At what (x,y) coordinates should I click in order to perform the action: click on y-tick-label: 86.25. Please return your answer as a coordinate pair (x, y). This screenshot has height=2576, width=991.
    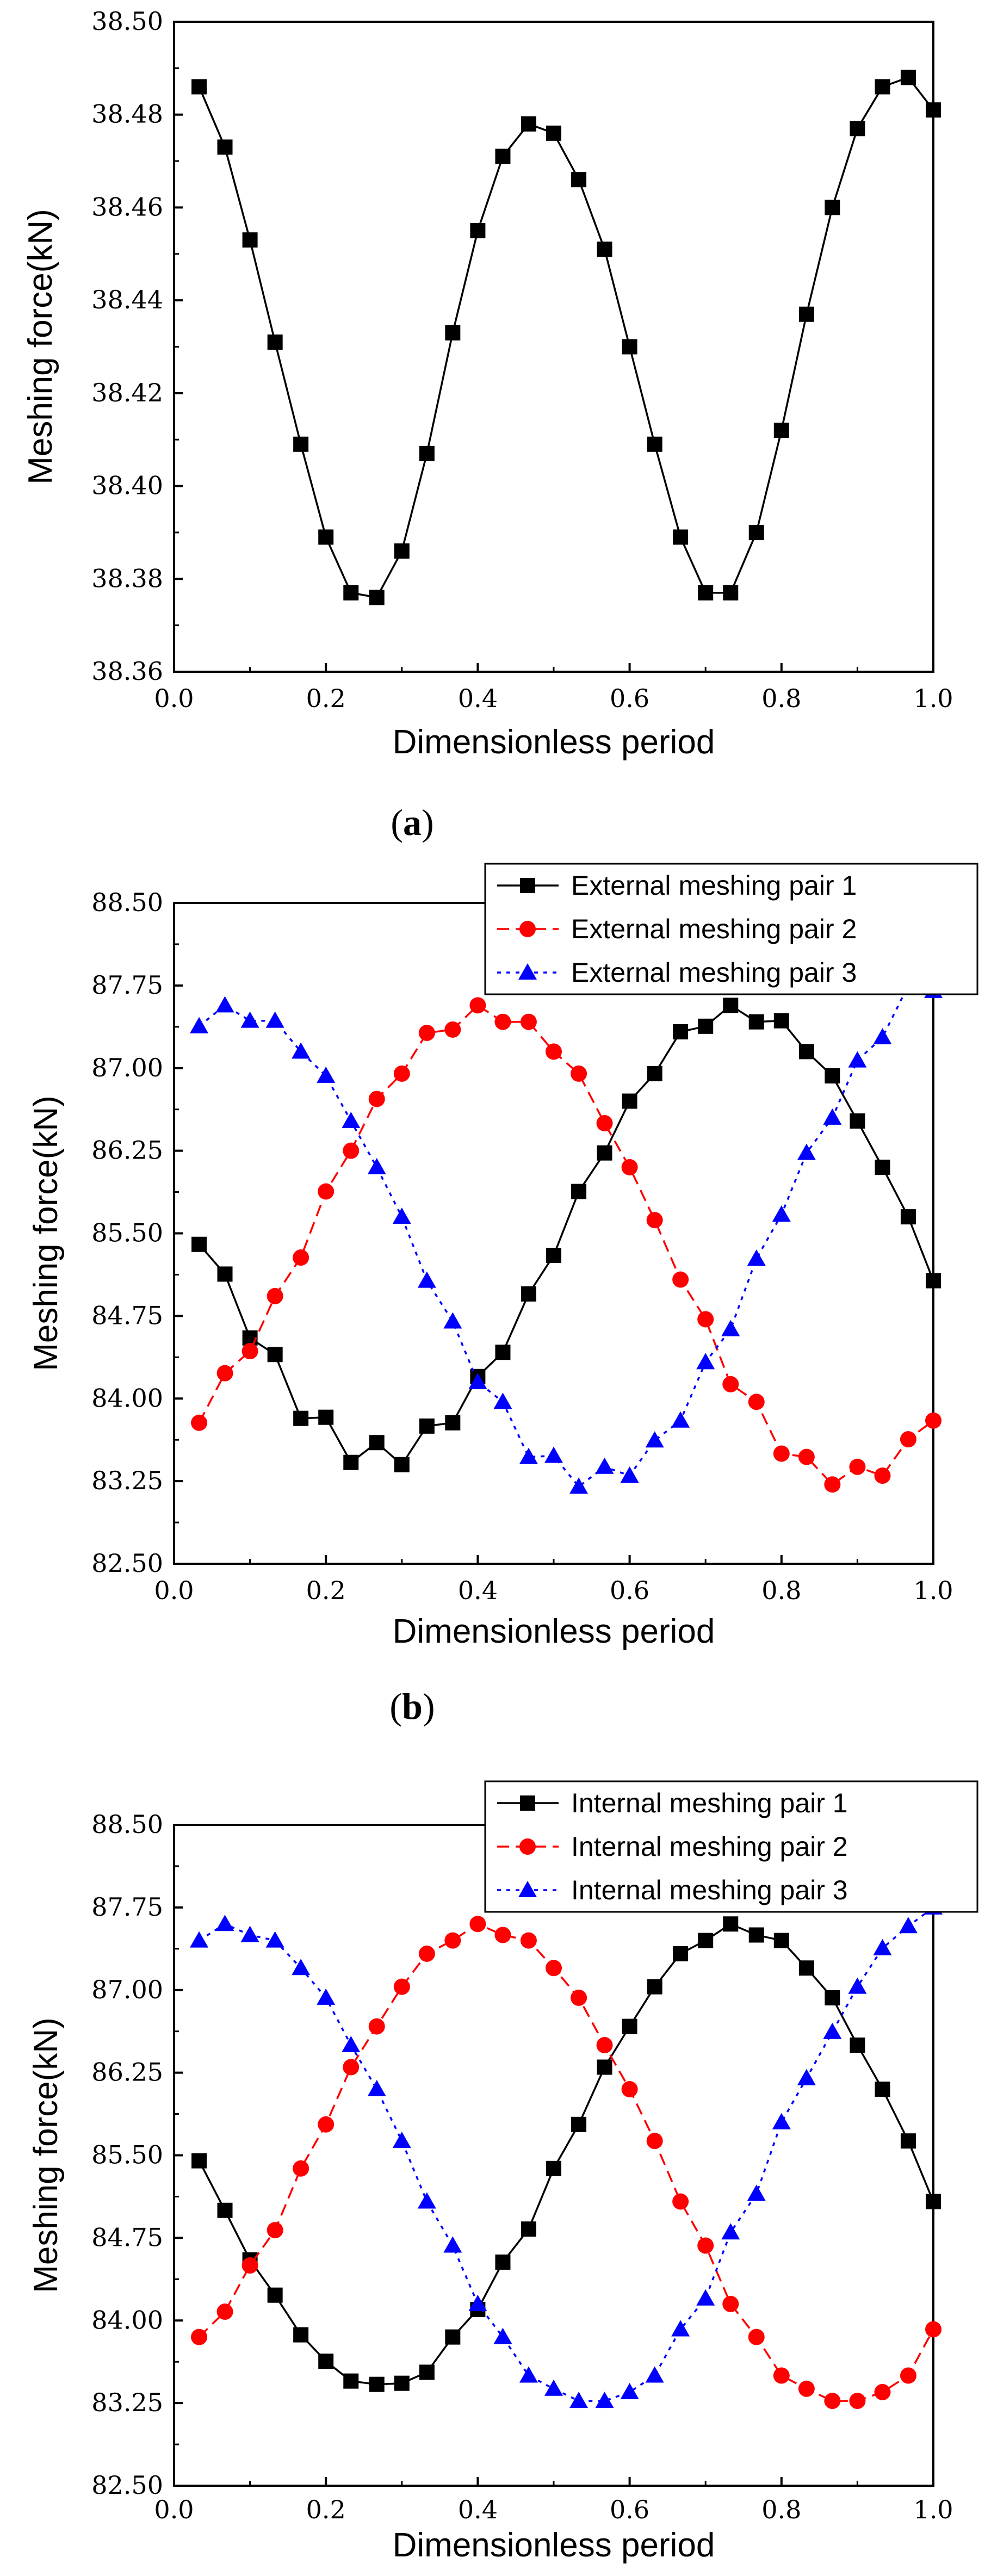
    Looking at the image, I should click on (127, 1150).